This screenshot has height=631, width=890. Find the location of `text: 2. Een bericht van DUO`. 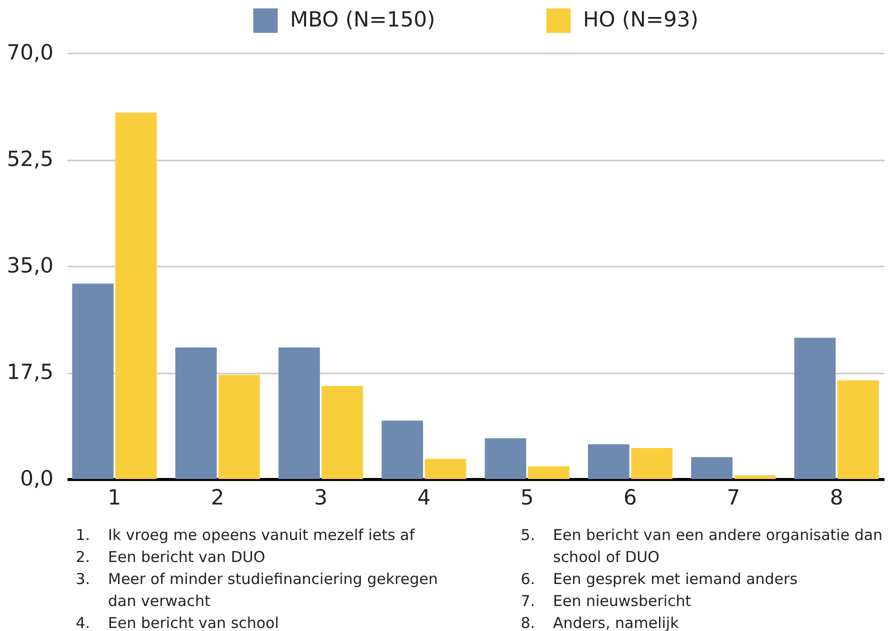

text: 2. Een bericht van DUO is located at coordinates (171, 557).